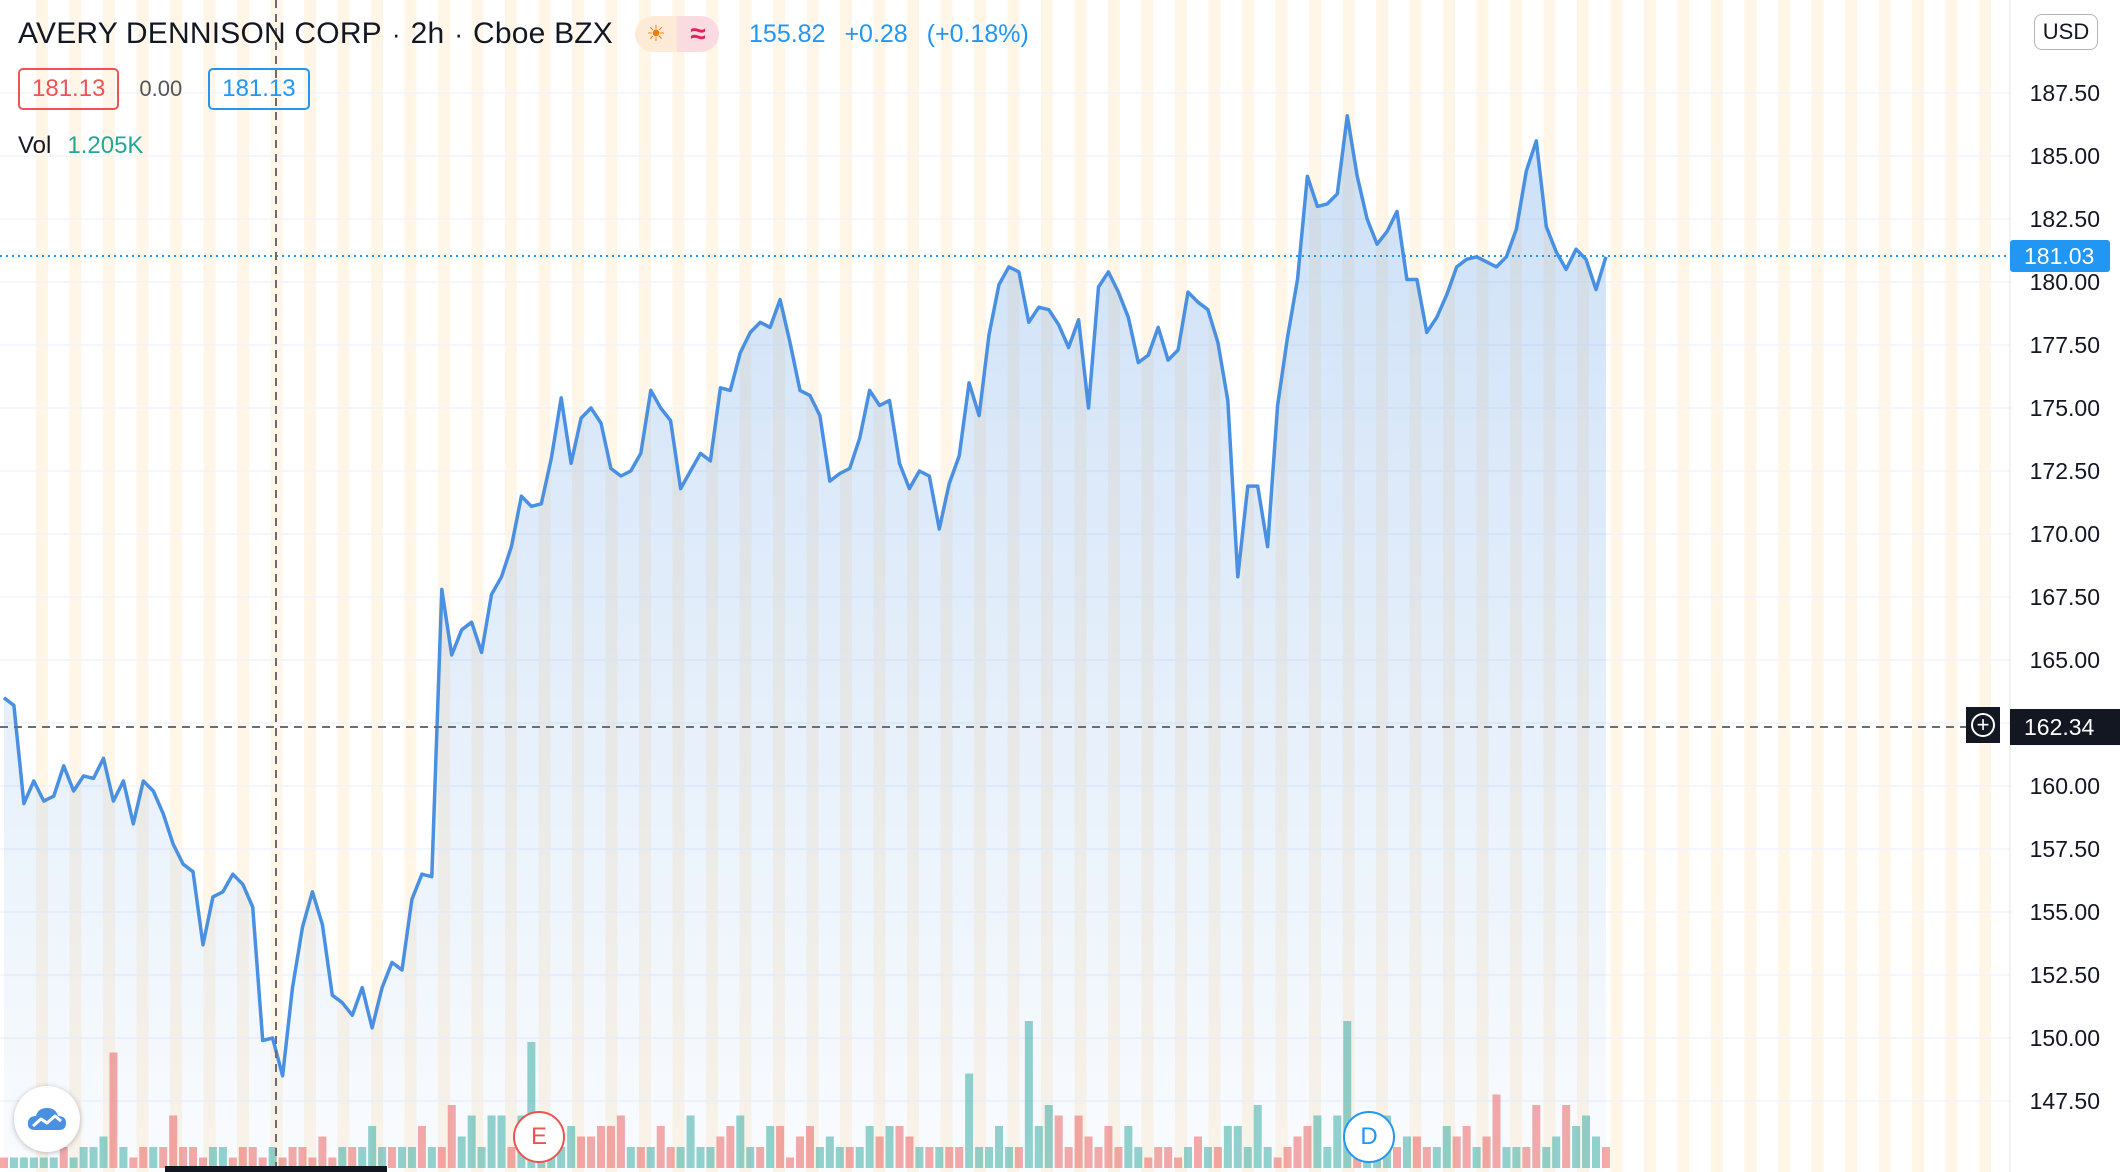  What do you see at coordinates (2065, 345) in the screenshot?
I see `price-tick-label: 177.50` at bounding box center [2065, 345].